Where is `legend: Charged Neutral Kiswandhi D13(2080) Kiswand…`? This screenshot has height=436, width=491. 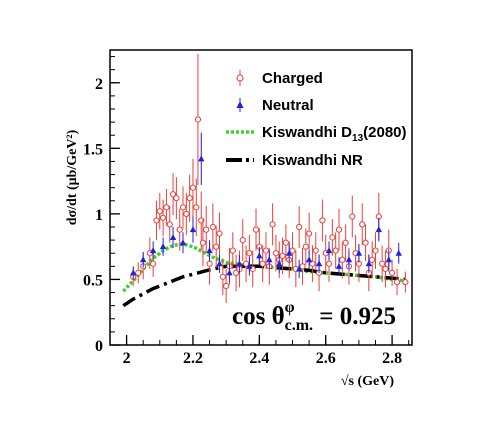
legend: Charged Neutral Kiswandhi D13(2080) Kiswand… is located at coordinates (316, 119).